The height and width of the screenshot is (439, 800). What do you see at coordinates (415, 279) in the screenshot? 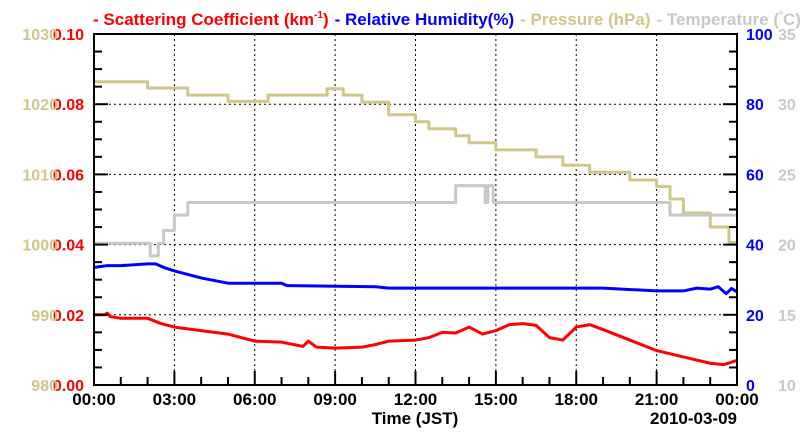
I see `series-line-humidity` at bounding box center [415, 279].